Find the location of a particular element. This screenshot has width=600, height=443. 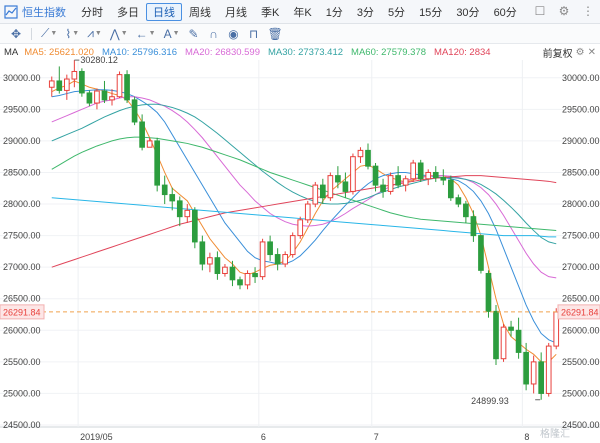

y-tick-right: 28000.00 is located at coordinates (581, 204).